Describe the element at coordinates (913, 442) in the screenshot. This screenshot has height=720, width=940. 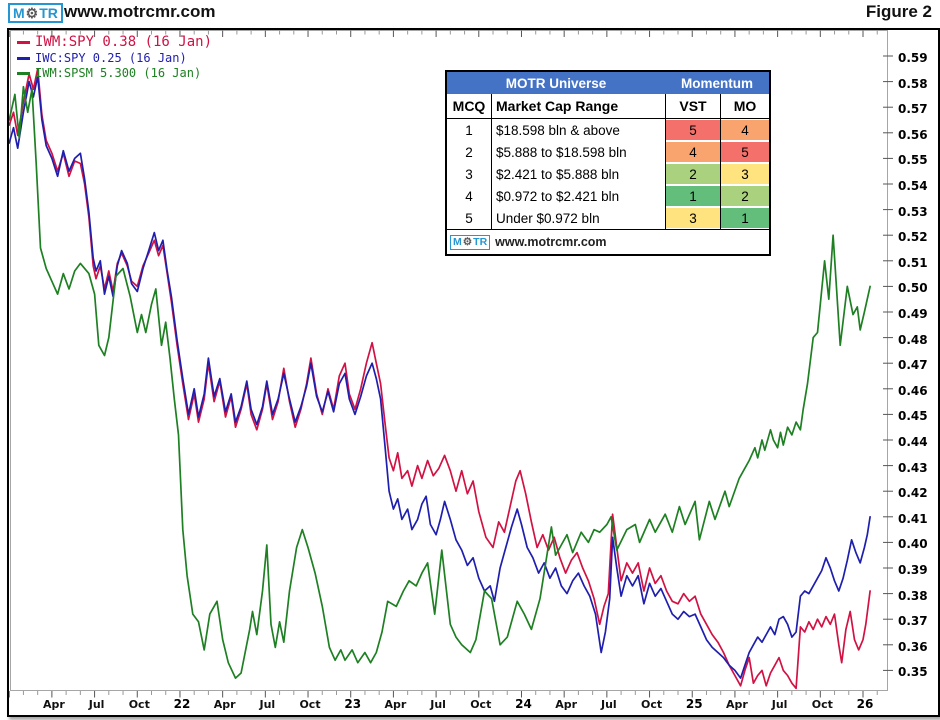
I see `y-tick-label: 0.44` at that location.